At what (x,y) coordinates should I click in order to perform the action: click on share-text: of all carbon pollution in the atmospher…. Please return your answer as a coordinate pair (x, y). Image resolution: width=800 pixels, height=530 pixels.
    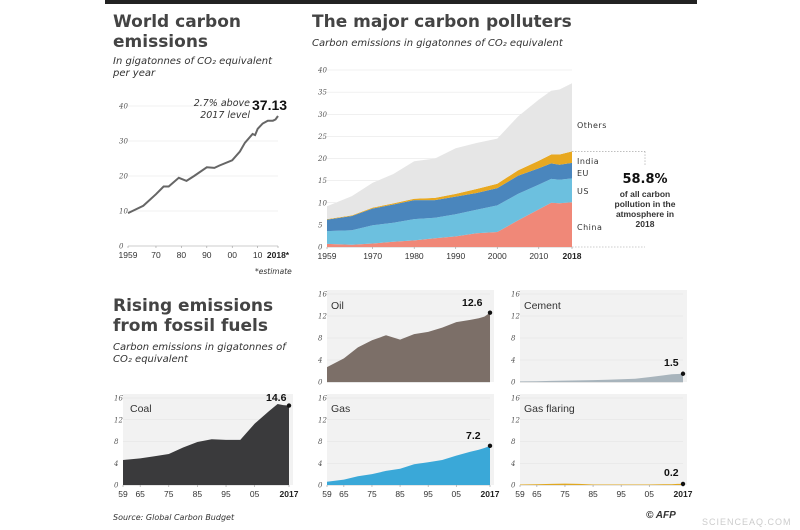
    Looking at the image, I should click on (645, 209).